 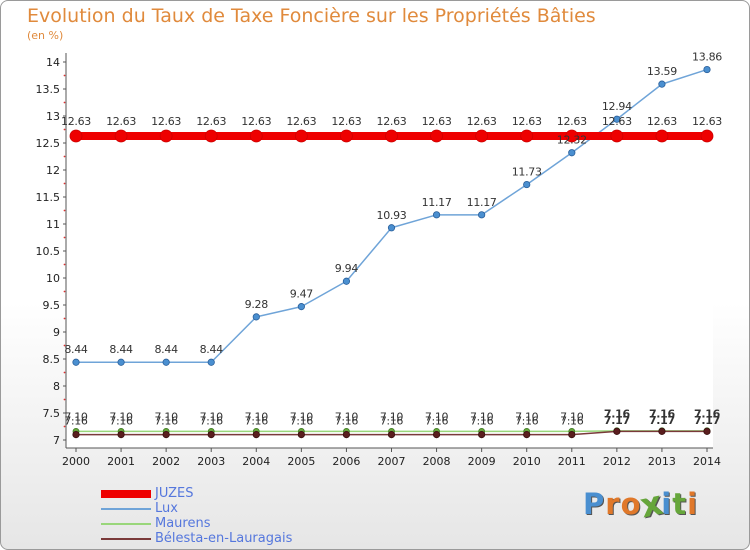 I want to click on data-label-lux: 9.47, so click(x=302, y=294).